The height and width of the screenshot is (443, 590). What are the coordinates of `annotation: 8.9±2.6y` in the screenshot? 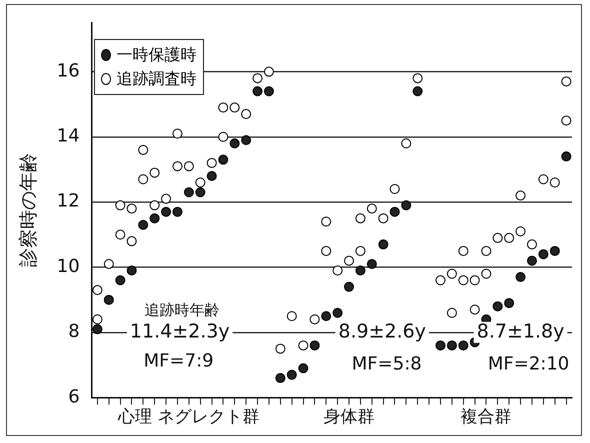 It's located at (382, 331).